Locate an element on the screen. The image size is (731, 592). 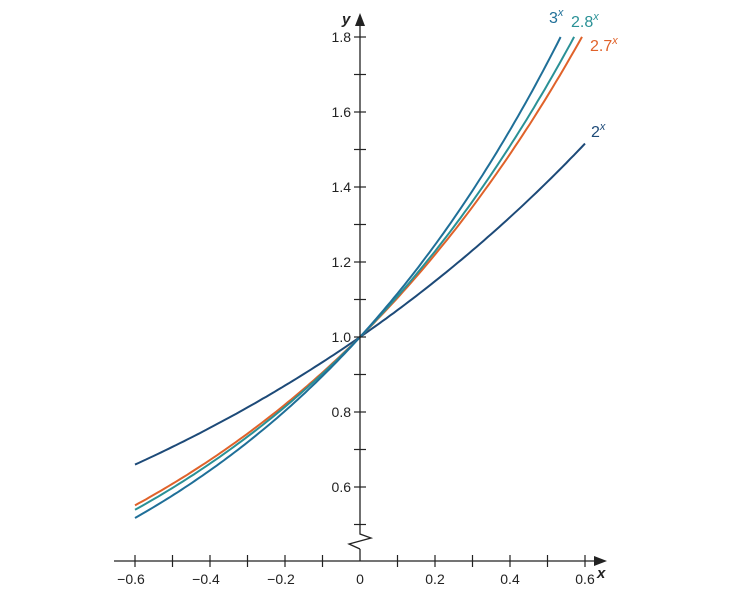
x-tick-label: 0.6 is located at coordinates (585, 579).